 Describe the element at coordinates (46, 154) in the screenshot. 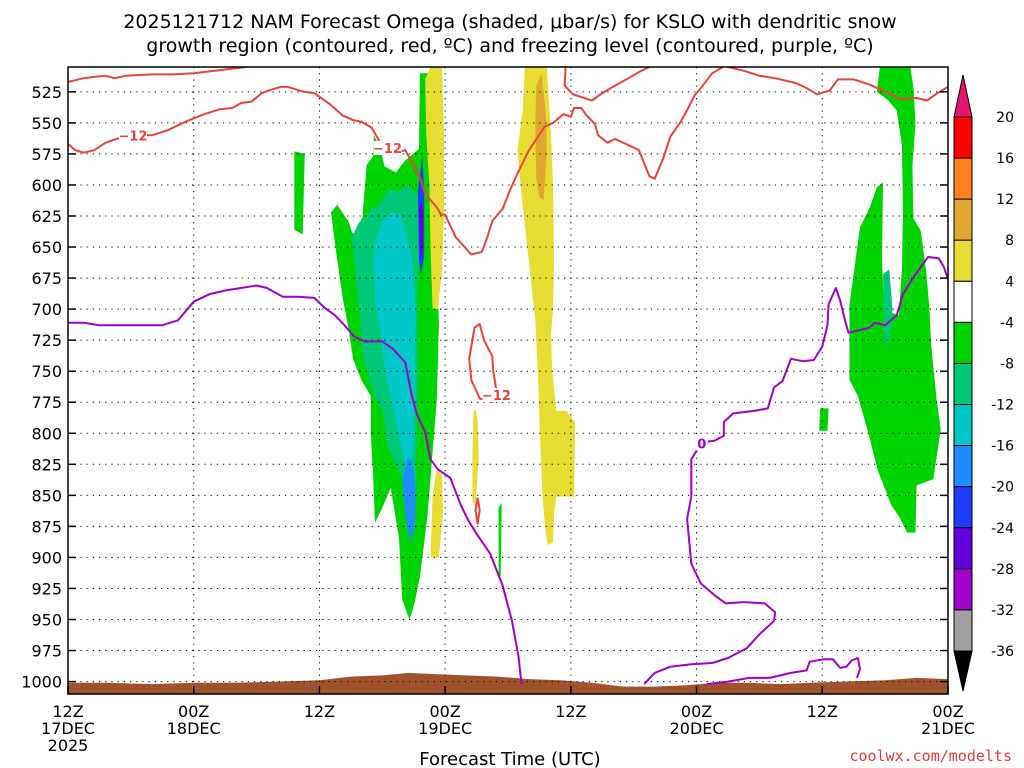

I see `y-tick-label-2: 575` at that location.